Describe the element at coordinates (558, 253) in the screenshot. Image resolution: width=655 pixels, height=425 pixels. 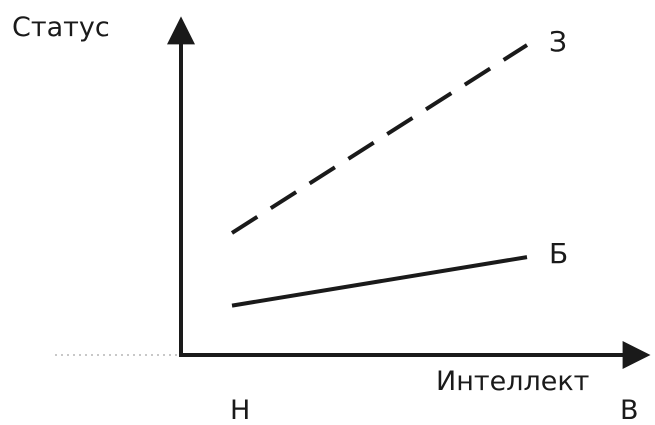
I see `series-label-1: Б` at that location.